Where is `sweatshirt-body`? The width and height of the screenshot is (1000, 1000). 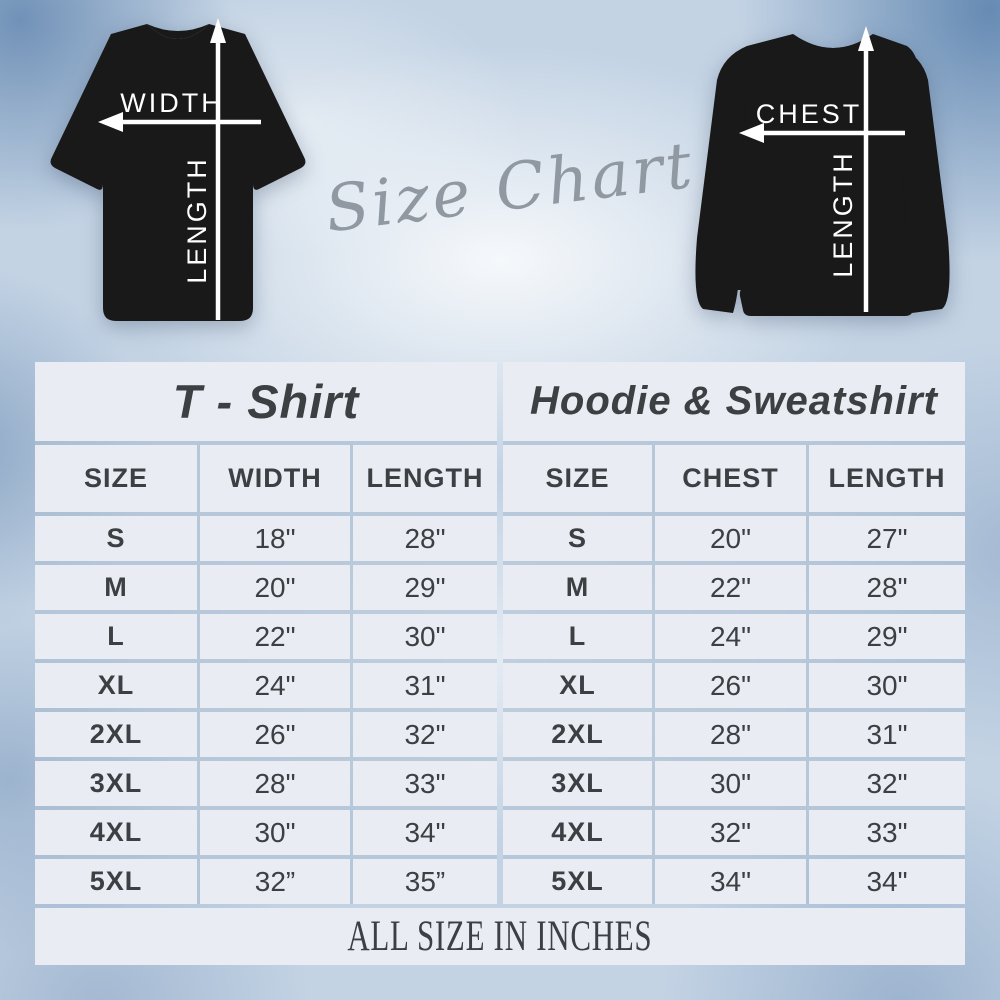
sweatshirt-body is located at coordinates (827, 162).